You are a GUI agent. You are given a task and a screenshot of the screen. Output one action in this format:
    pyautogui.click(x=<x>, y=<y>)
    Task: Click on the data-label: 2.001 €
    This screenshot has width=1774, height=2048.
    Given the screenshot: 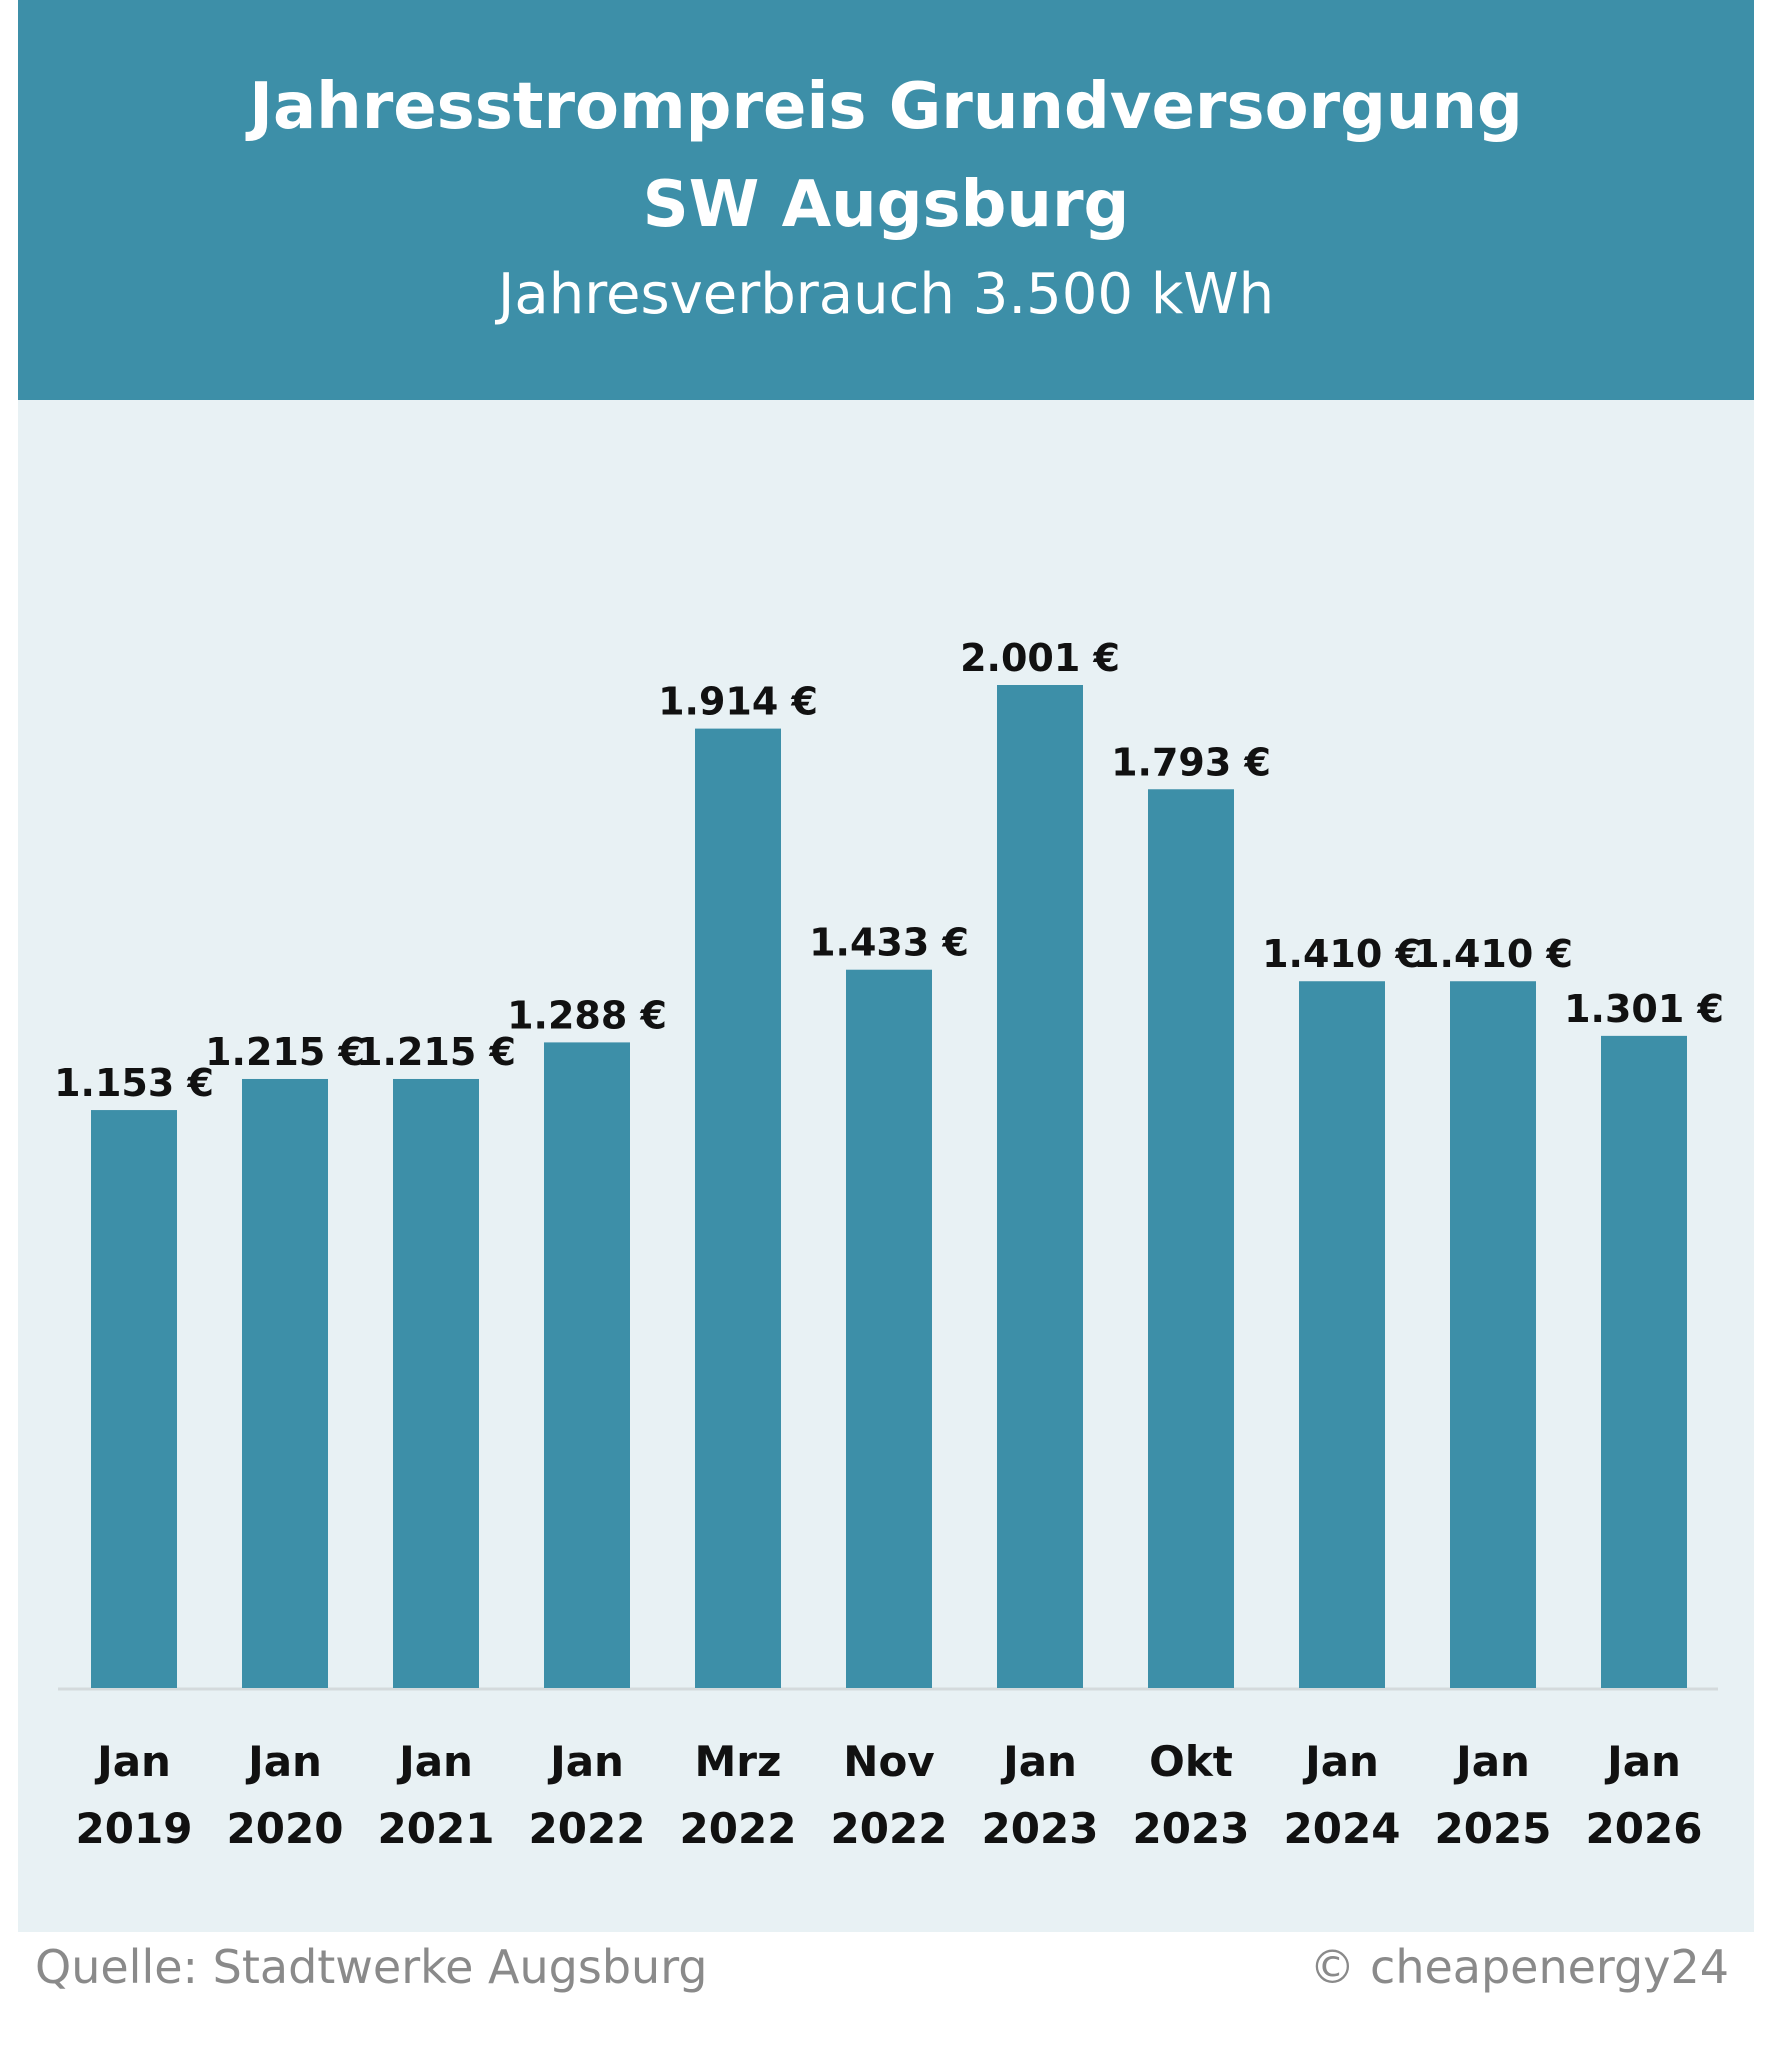 What is the action you would take?
    pyautogui.click(x=1040, y=658)
    